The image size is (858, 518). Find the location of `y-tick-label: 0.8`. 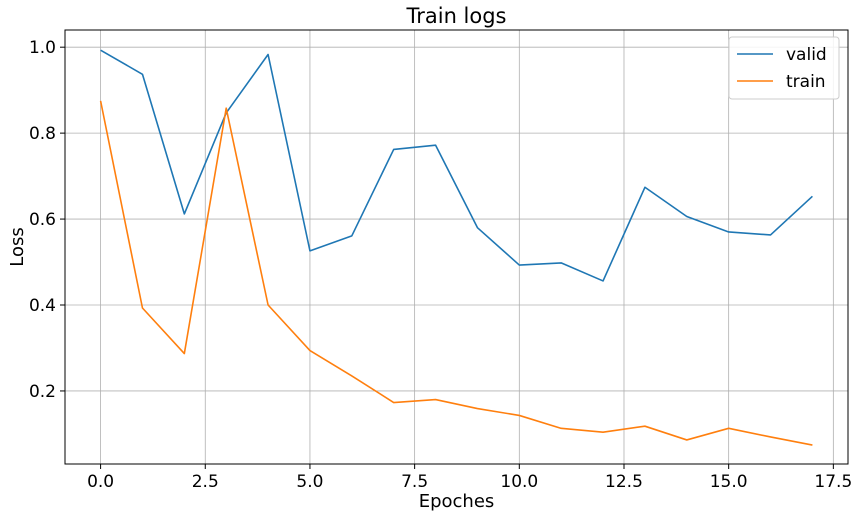

y-tick-label: 0.8 is located at coordinates (42, 134).